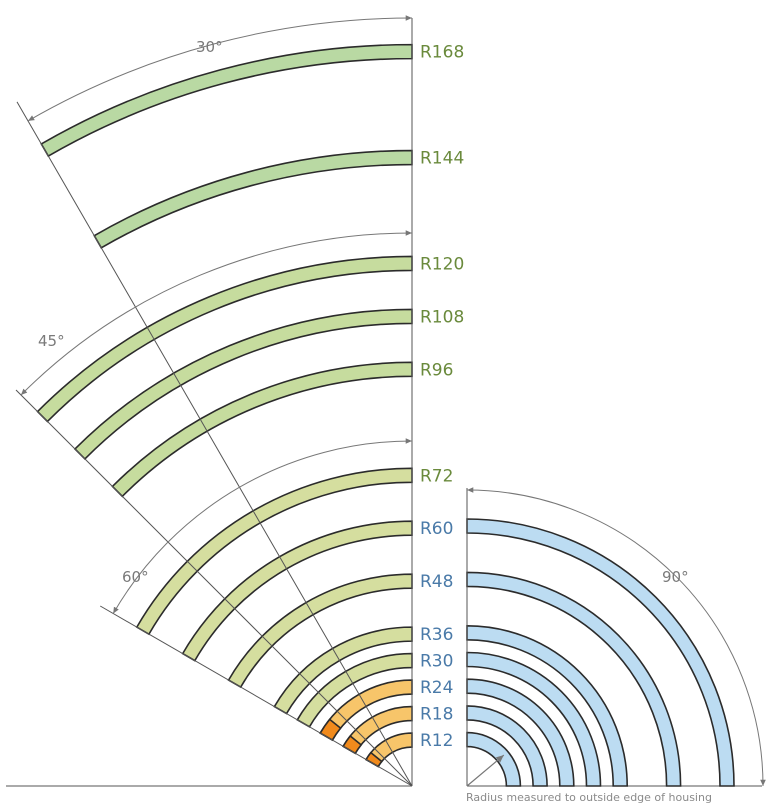  Describe the element at coordinates (51, 341) in the screenshot. I see `angle-label-45: 45°` at that location.